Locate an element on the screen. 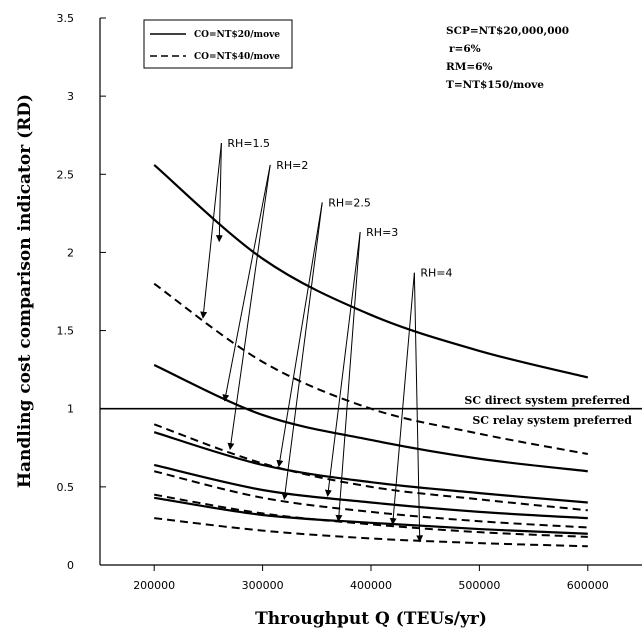 This screenshot has height=633, width=644. y-axis-title: Handling cost comparison indicator (RD) is located at coordinates (25, 291).